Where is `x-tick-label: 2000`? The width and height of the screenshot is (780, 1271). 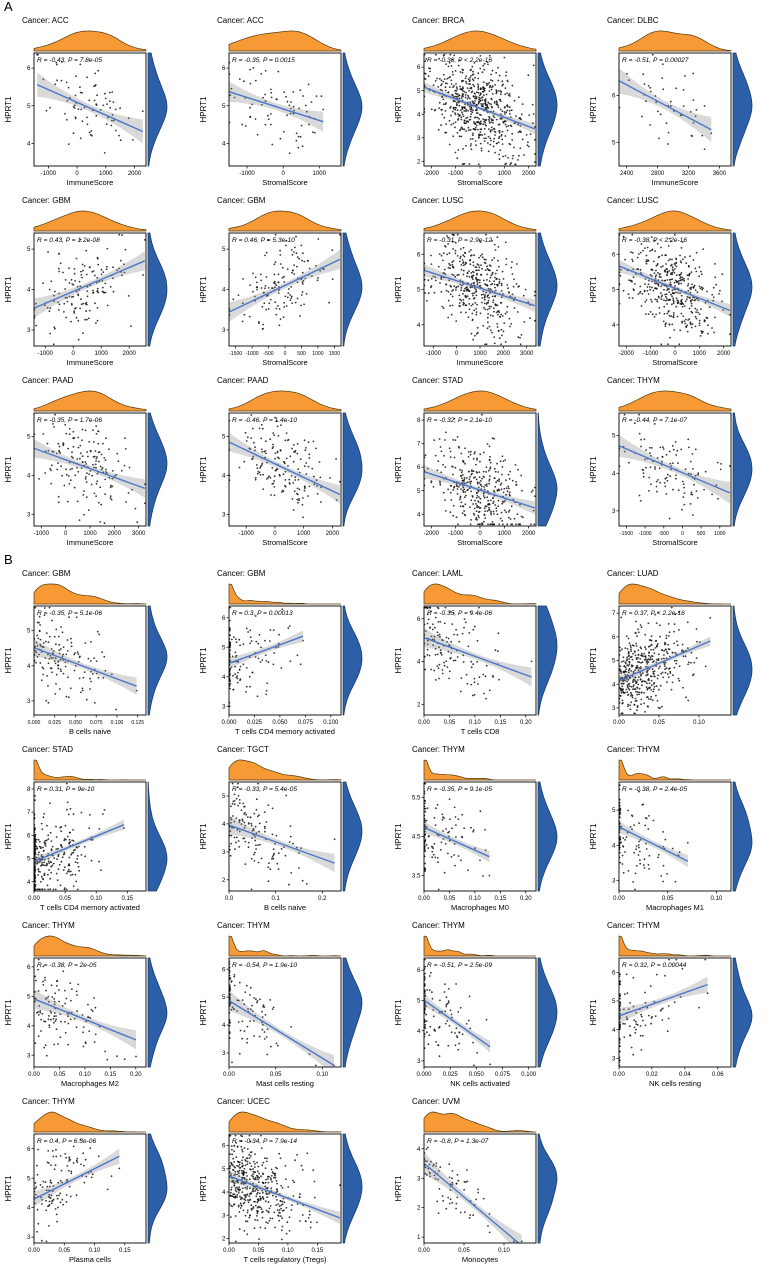
x-tick-label: 2000 is located at coordinates (135, 174).